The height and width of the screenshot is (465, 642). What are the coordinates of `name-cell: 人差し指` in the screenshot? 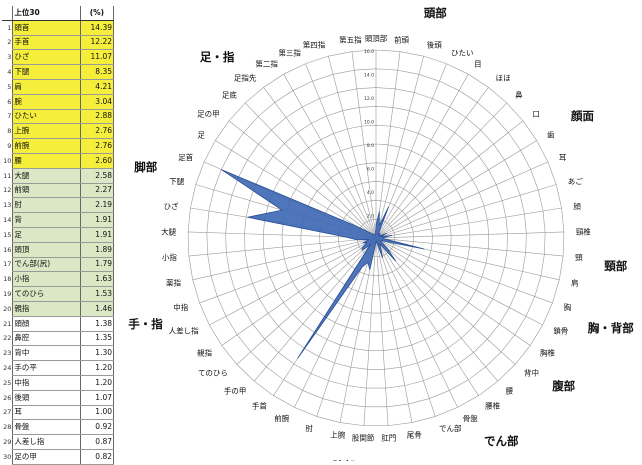 It's located at (46, 442).